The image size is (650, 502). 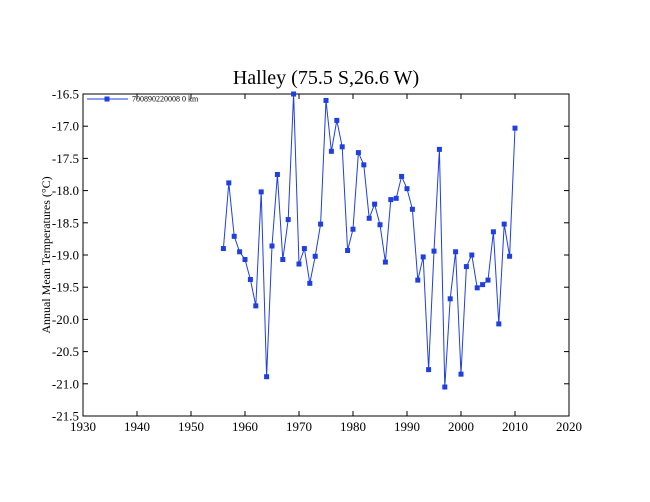 I want to click on x-tick-label: 1970, so click(x=299, y=426).